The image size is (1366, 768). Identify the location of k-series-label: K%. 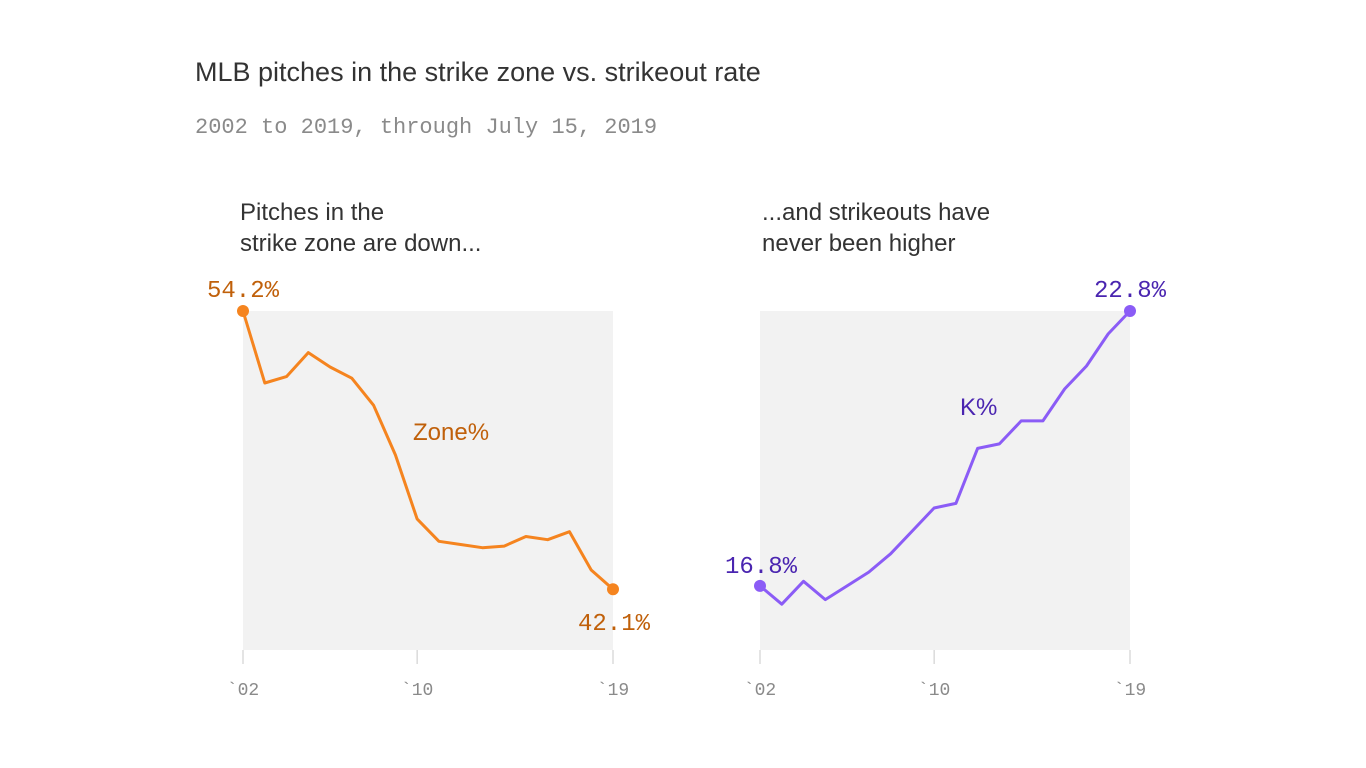
(978, 407).